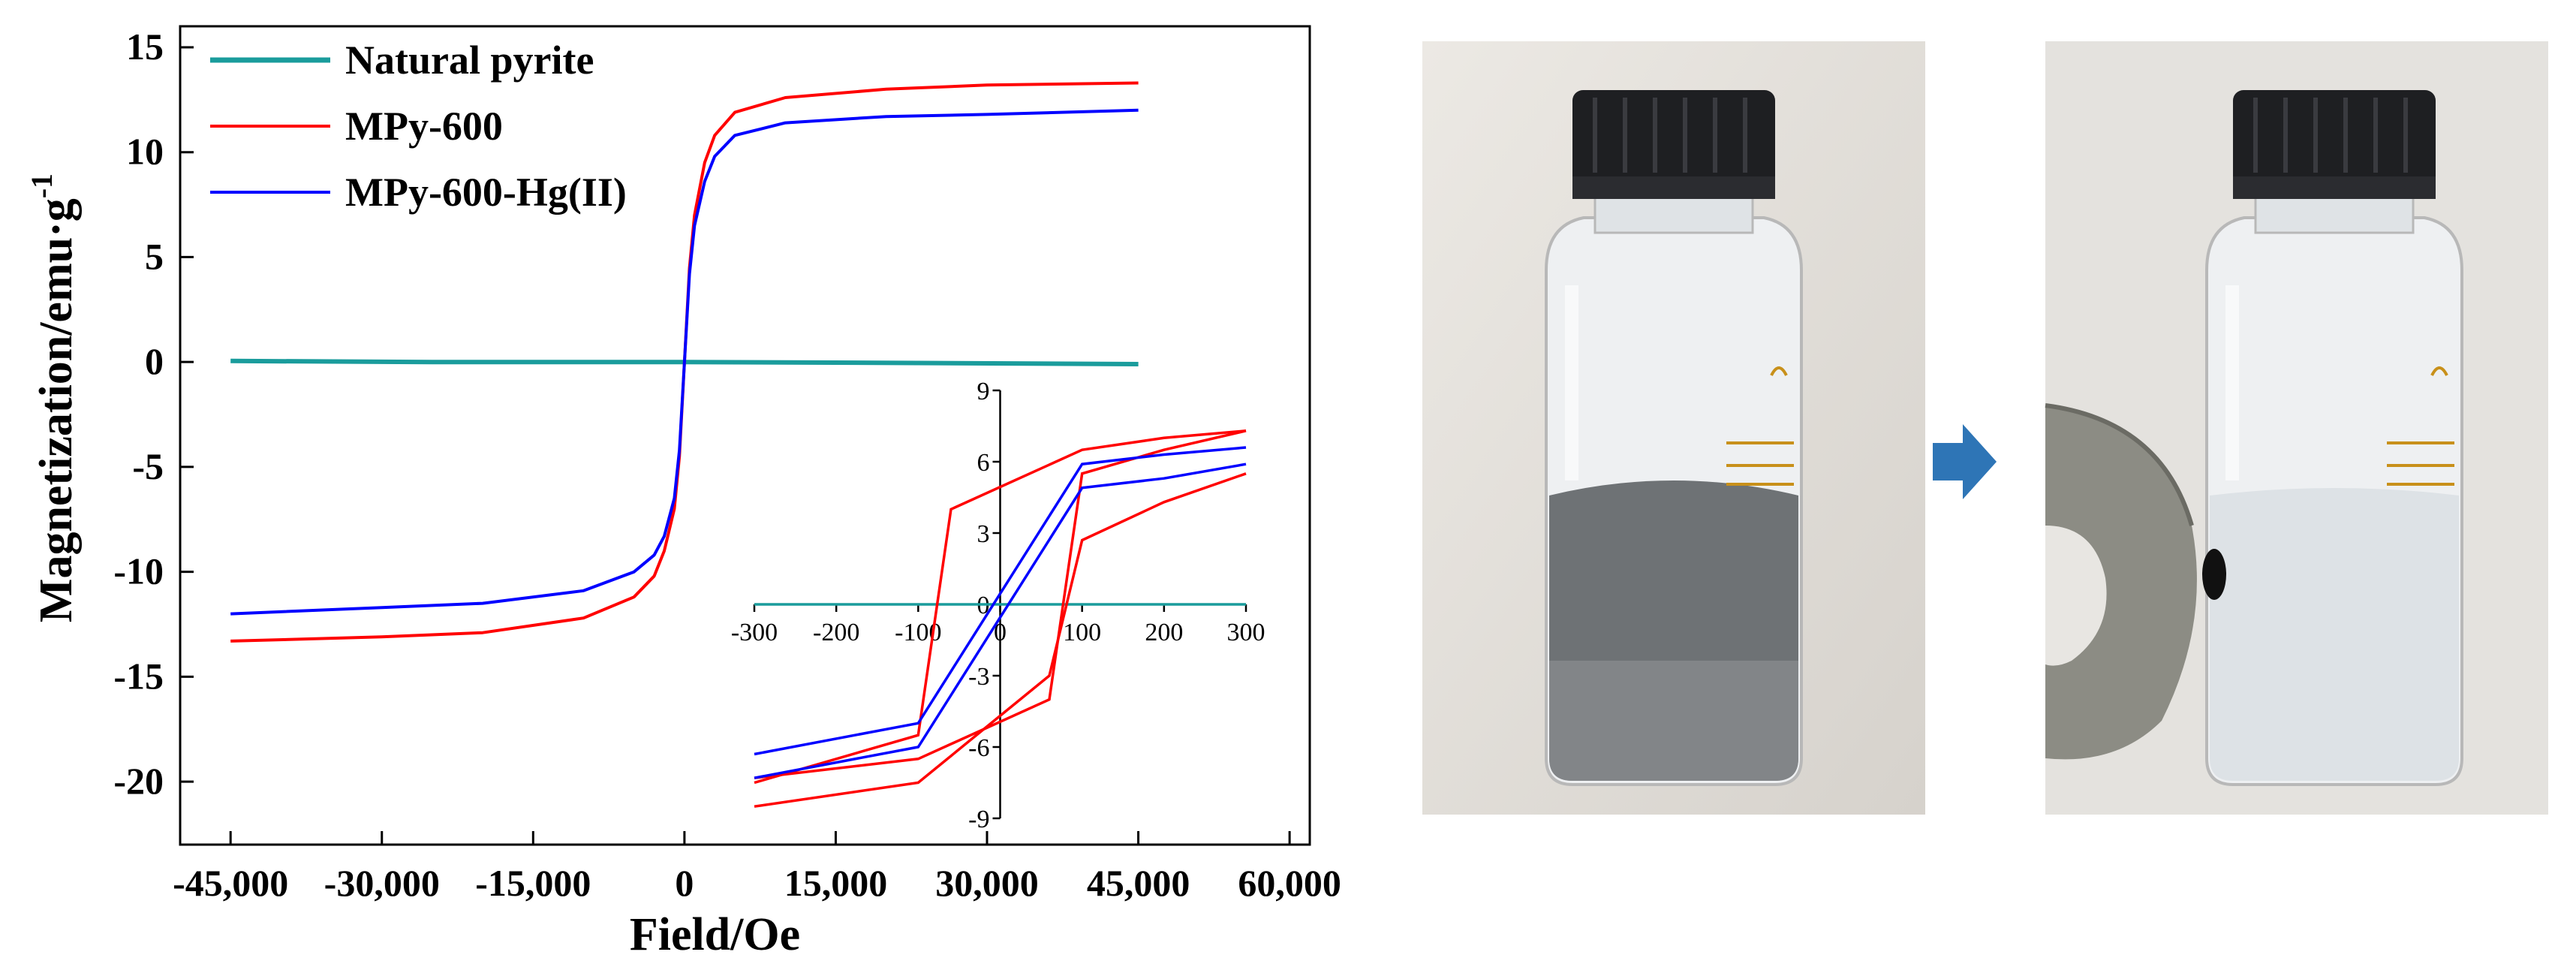  Describe the element at coordinates (979, 819) in the screenshot. I see `inset-y-tick-label: -9` at that location.